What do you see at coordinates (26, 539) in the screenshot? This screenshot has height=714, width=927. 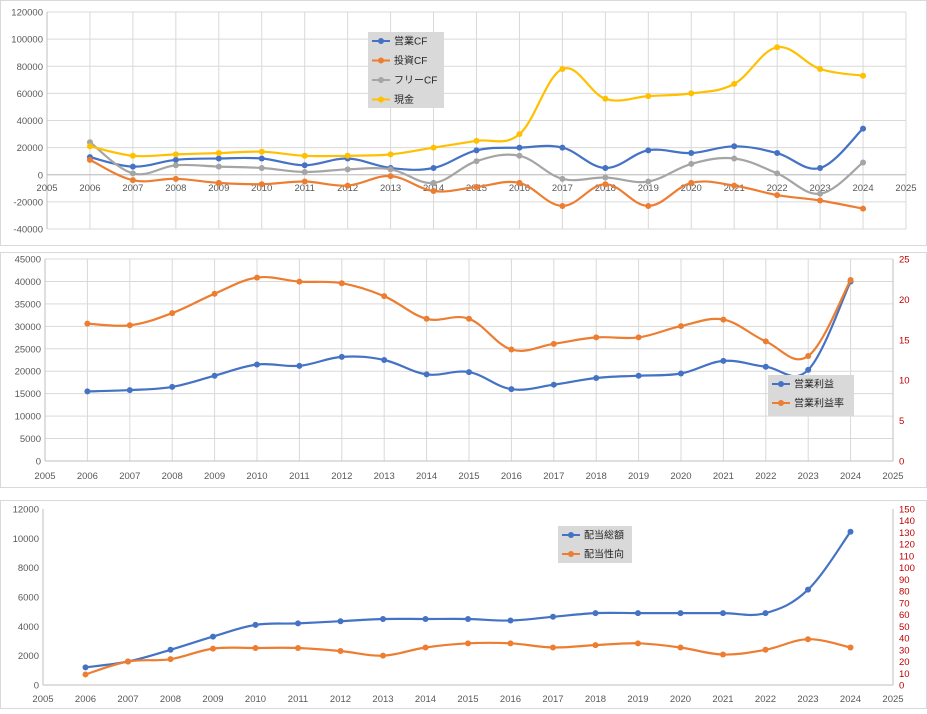 I see `y-tick-label: 10000` at bounding box center [26, 539].